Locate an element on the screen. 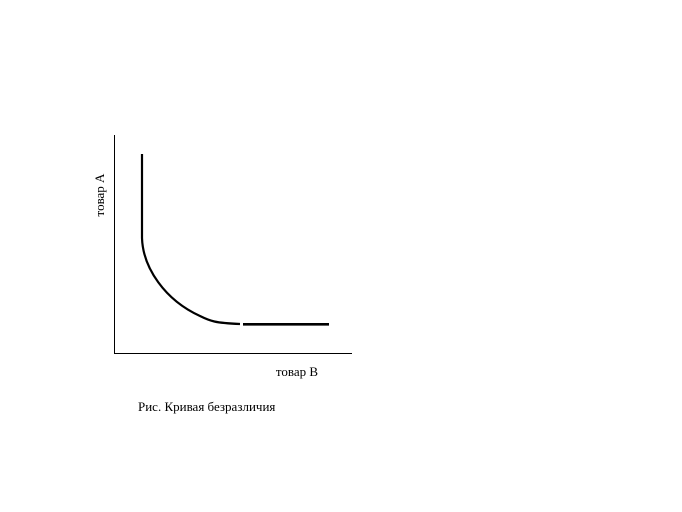  indifference-curve is located at coordinates (190, 240).